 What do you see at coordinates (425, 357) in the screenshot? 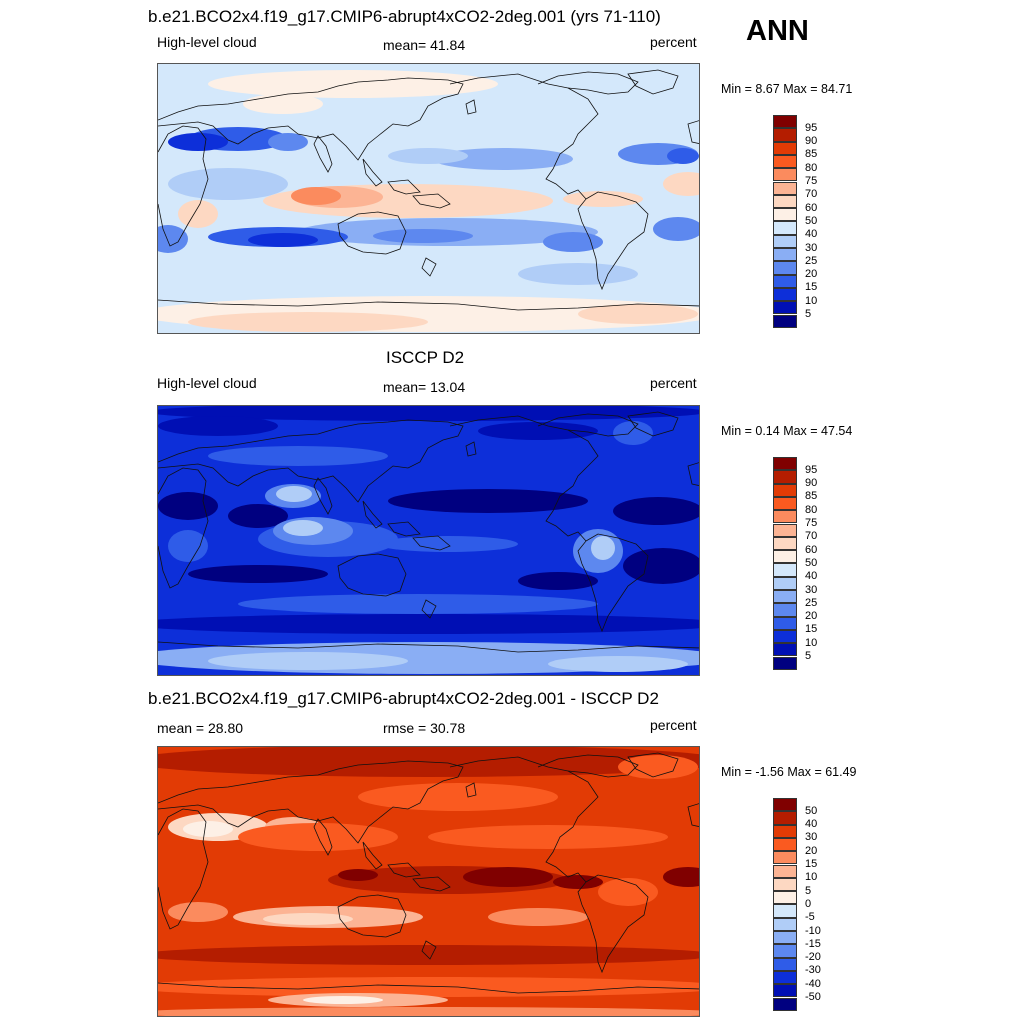
I see `panel2-title: ISCCP D2` at bounding box center [425, 357].